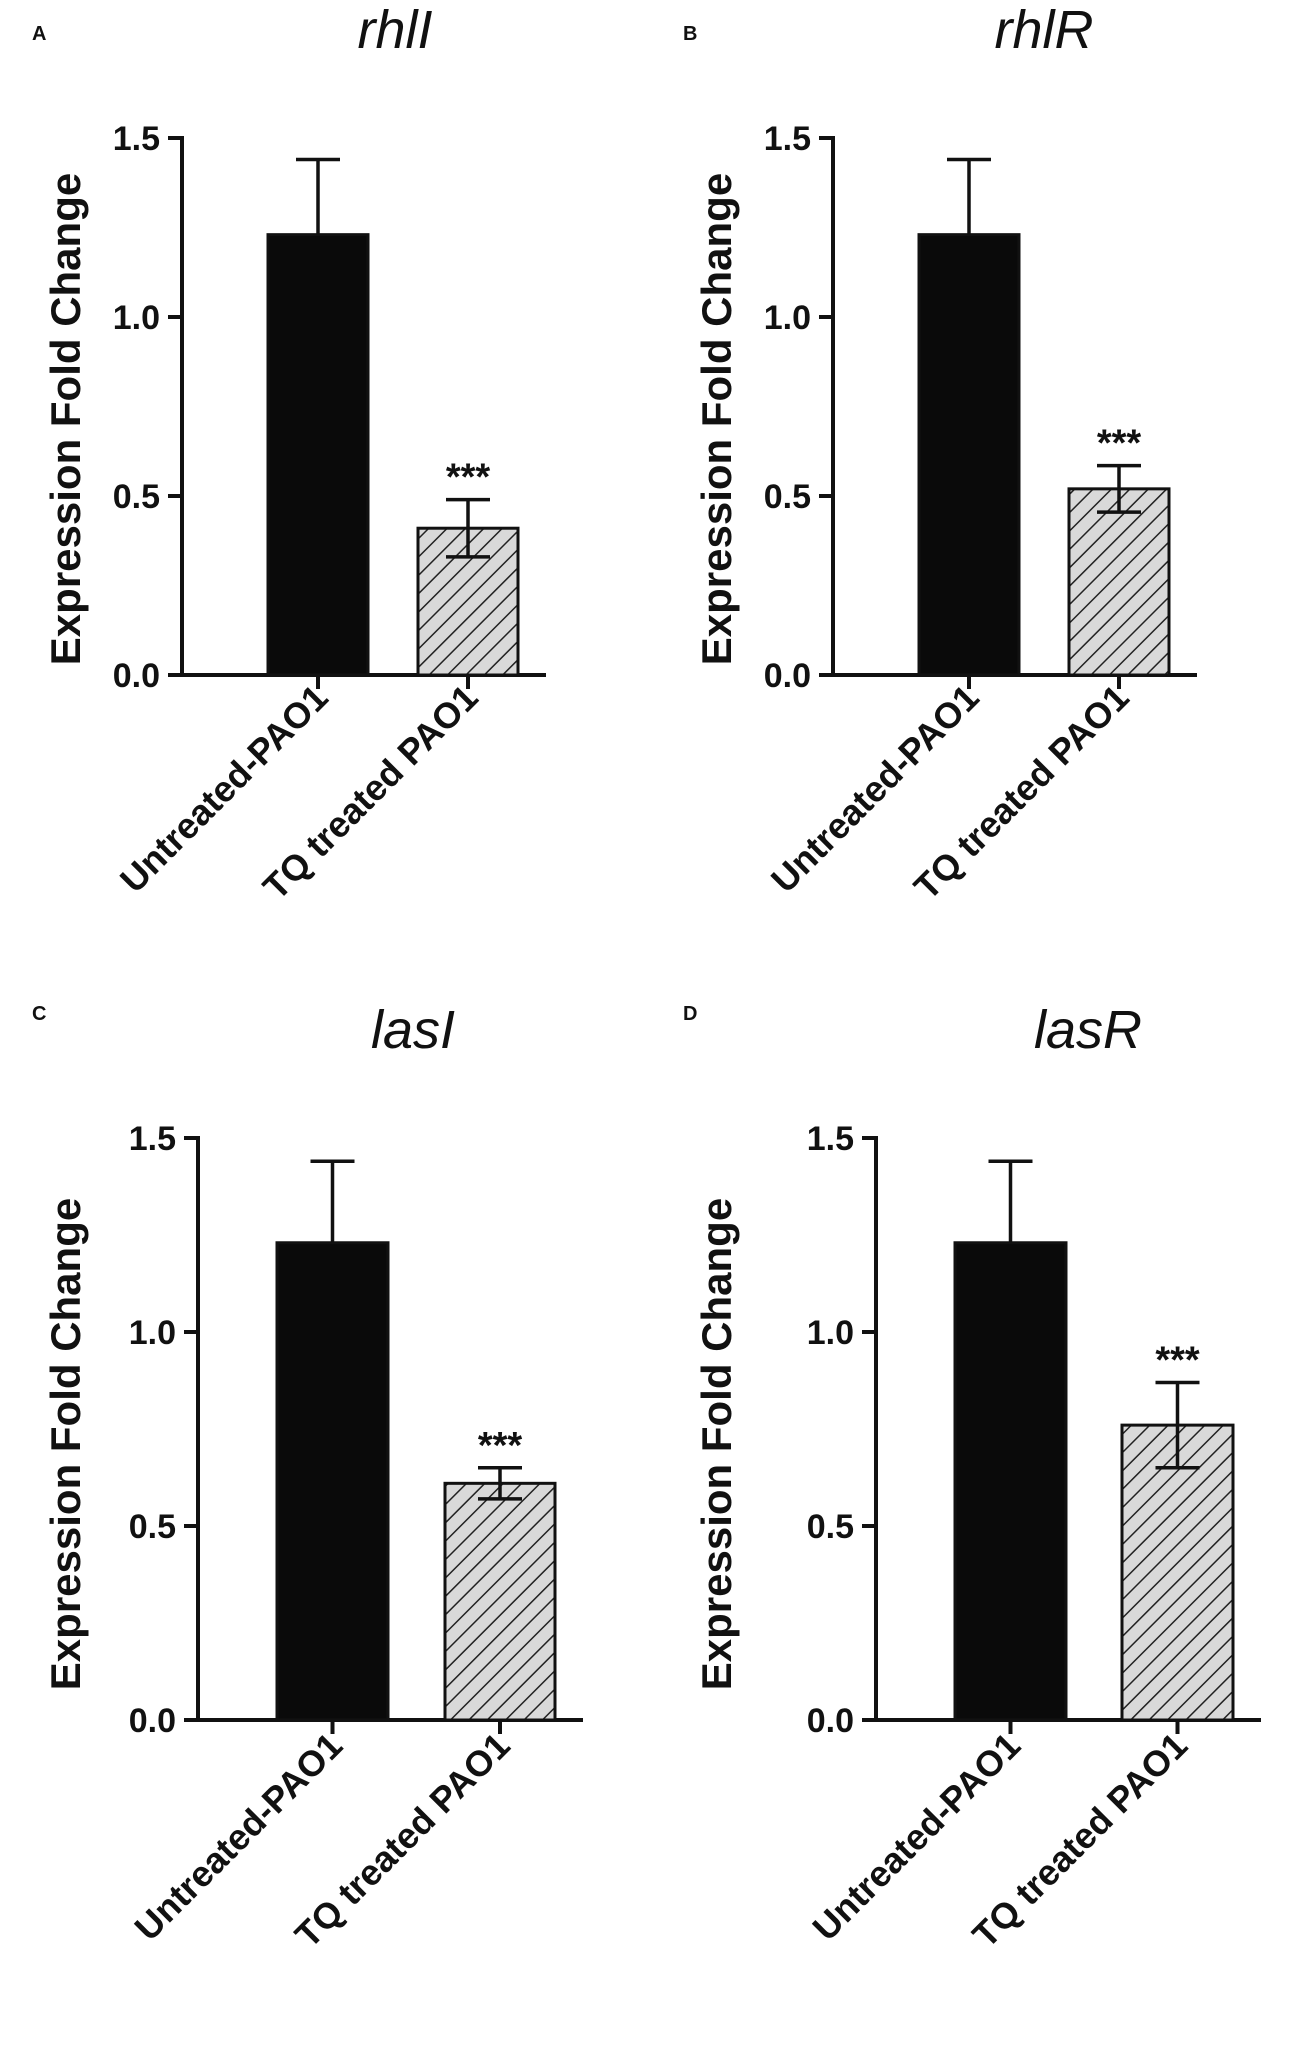  Describe the element at coordinates (413, 1030) in the screenshot. I see `chart-title: lasI` at that location.